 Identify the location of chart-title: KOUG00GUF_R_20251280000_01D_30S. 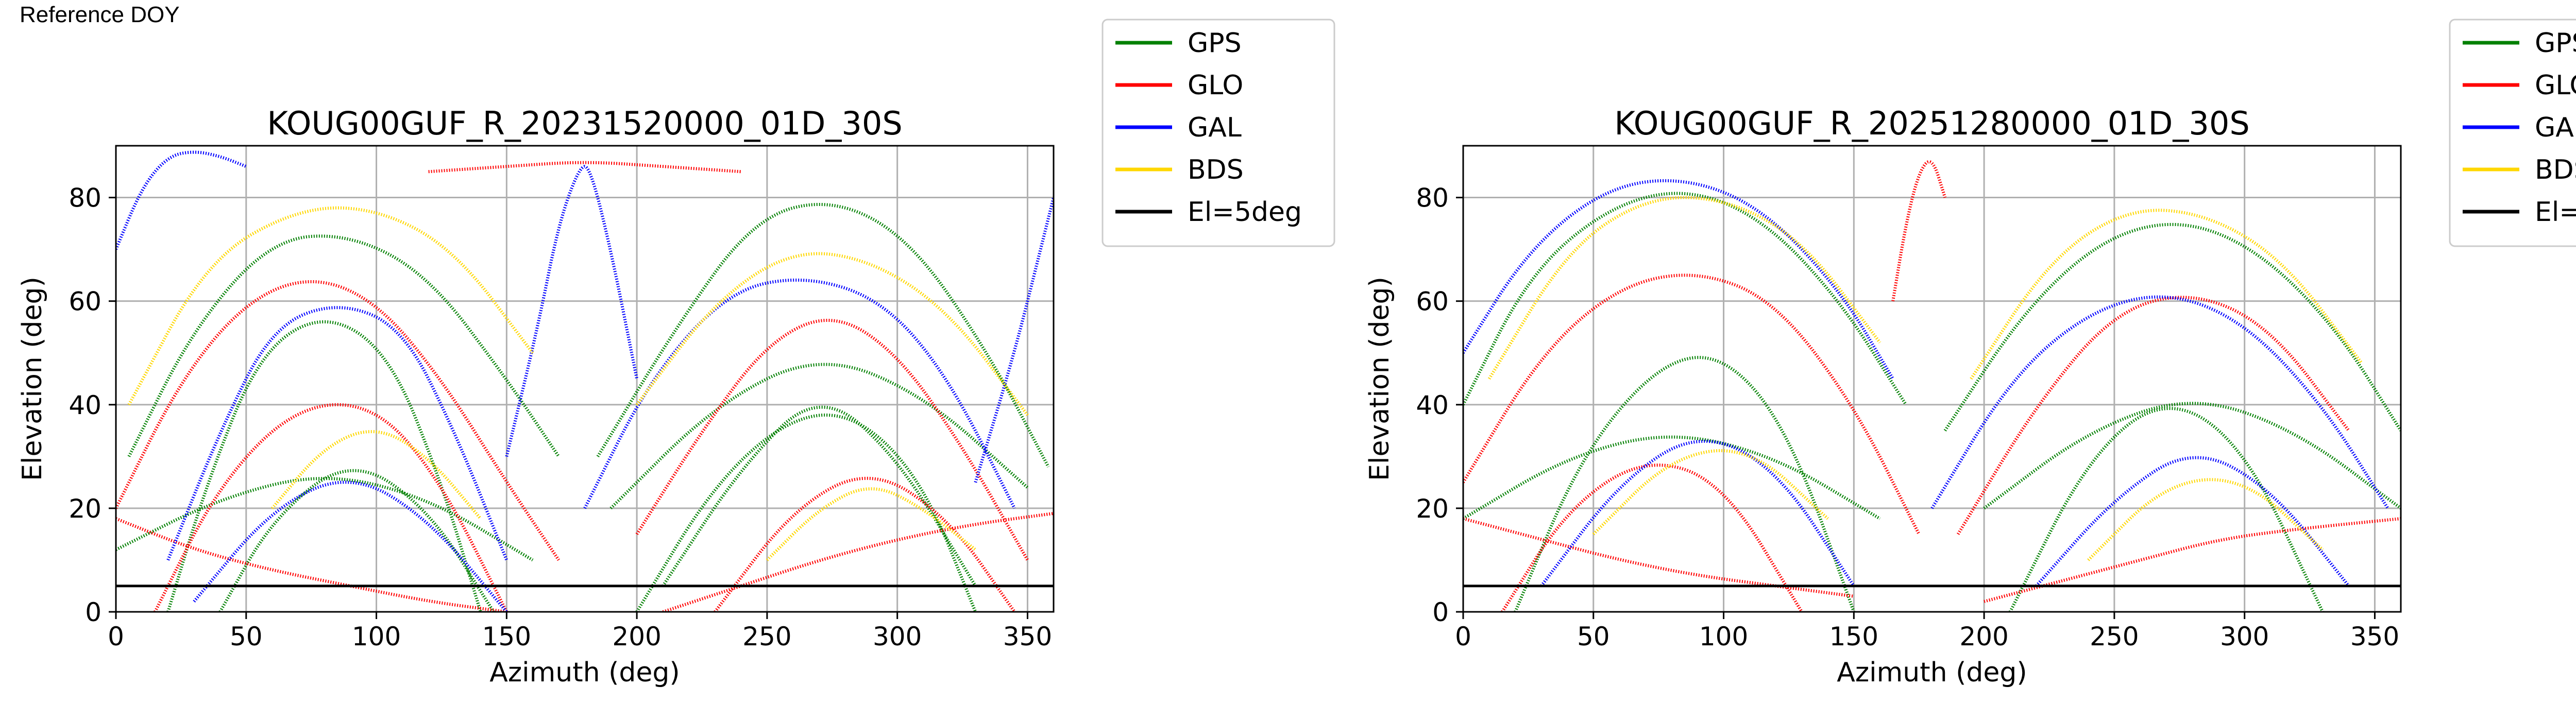
(1931, 123).